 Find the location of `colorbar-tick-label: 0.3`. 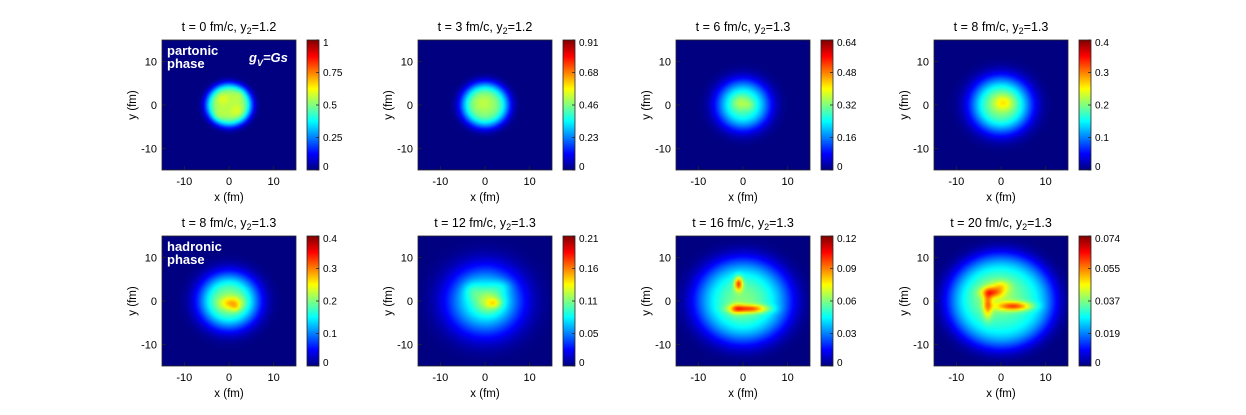

colorbar-tick-label: 0.3 is located at coordinates (1102, 73).